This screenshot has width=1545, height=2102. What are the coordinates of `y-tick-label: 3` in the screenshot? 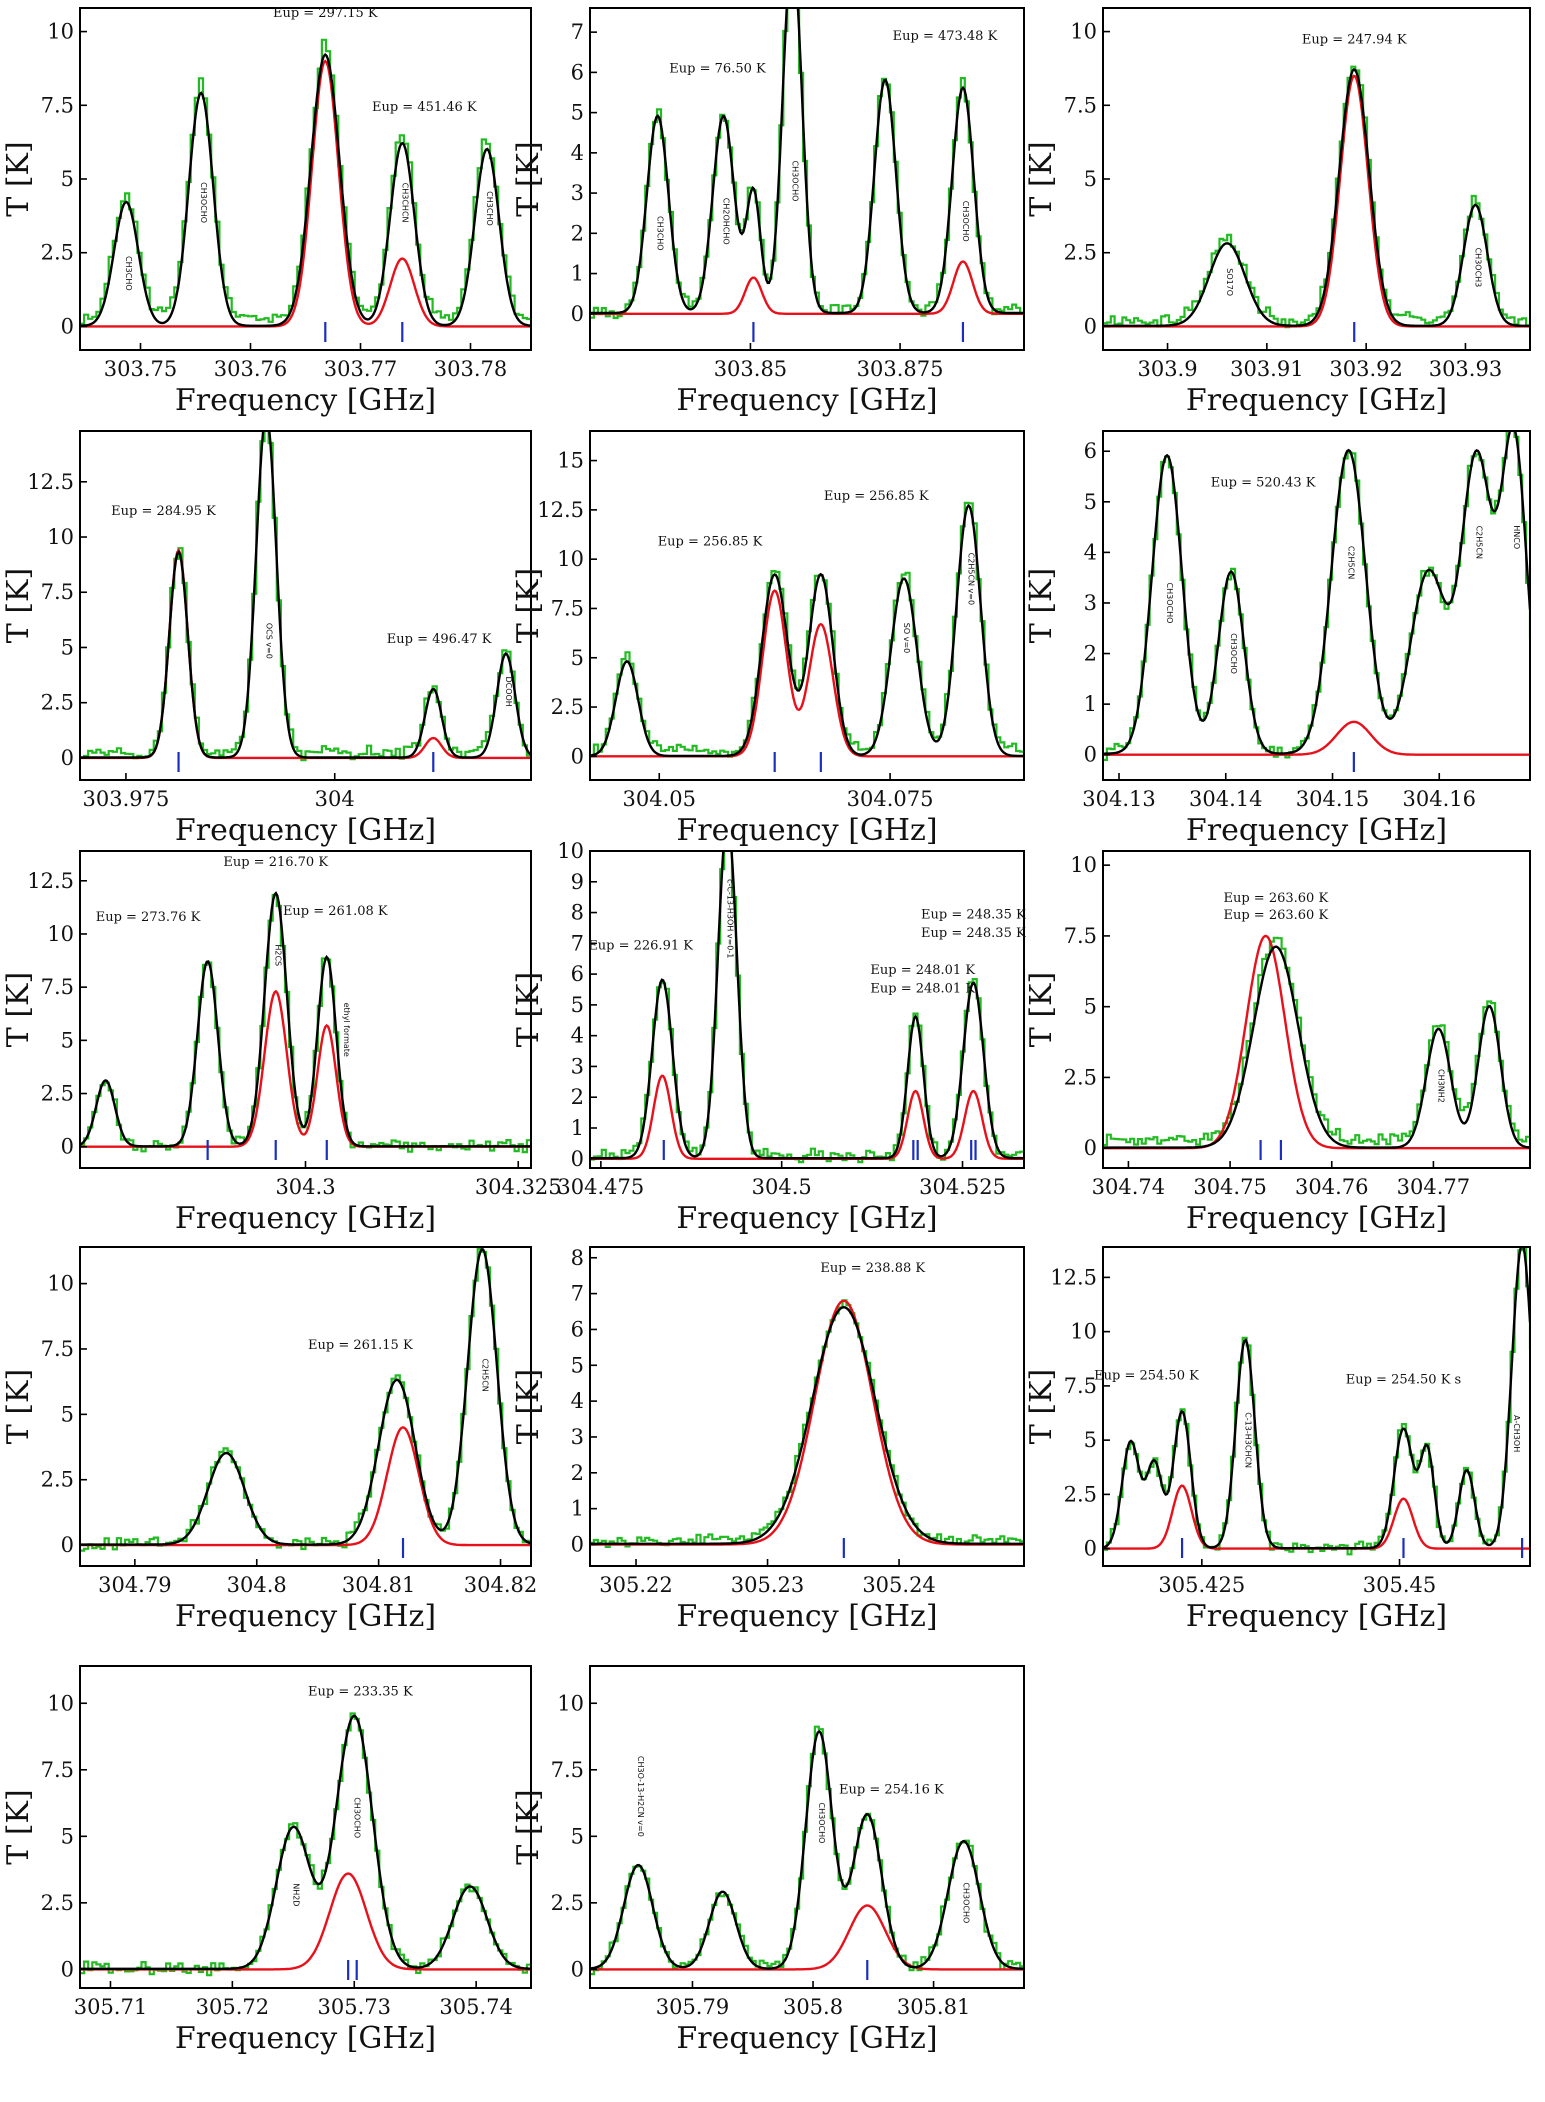 It's located at (577, 1066).